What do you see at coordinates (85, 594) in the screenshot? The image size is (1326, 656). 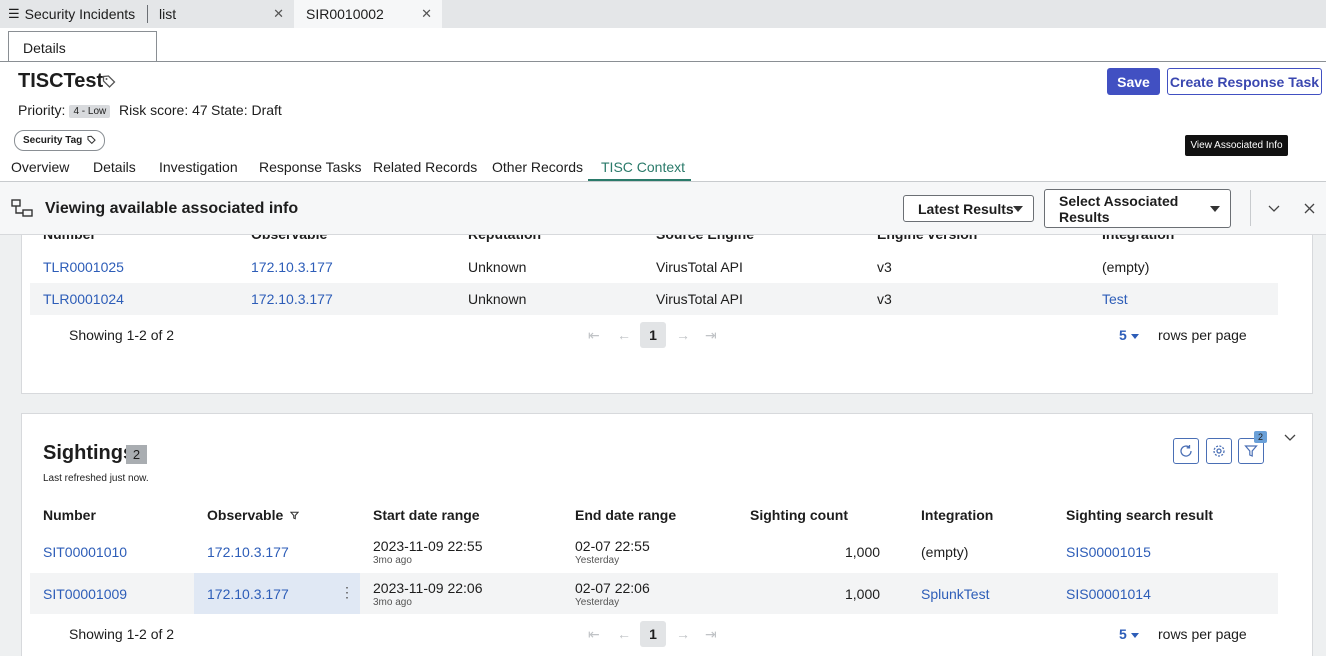 I see `table-row-number-link: SIT00001009` at bounding box center [85, 594].